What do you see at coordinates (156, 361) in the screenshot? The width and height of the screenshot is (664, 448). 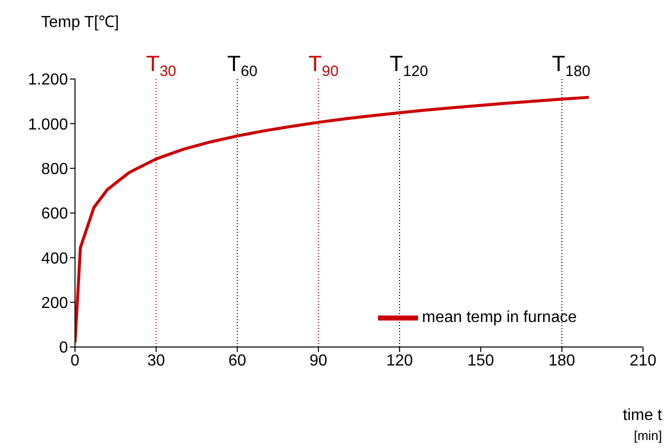 I see `x-tick-label: 30` at bounding box center [156, 361].